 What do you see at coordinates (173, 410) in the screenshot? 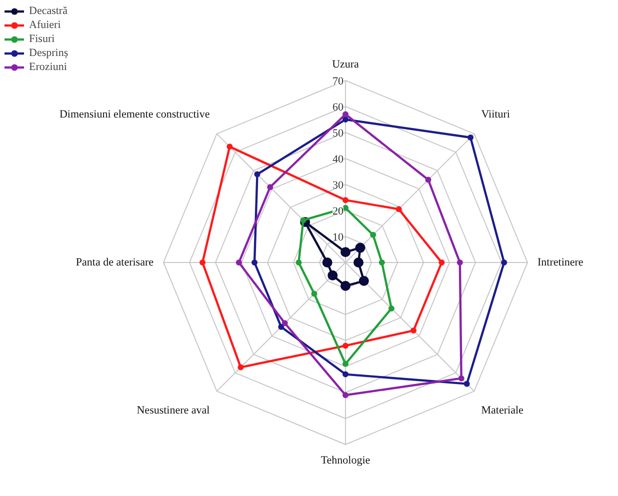
I see `spoke-label: Nesustinere aval` at bounding box center [173, 410].